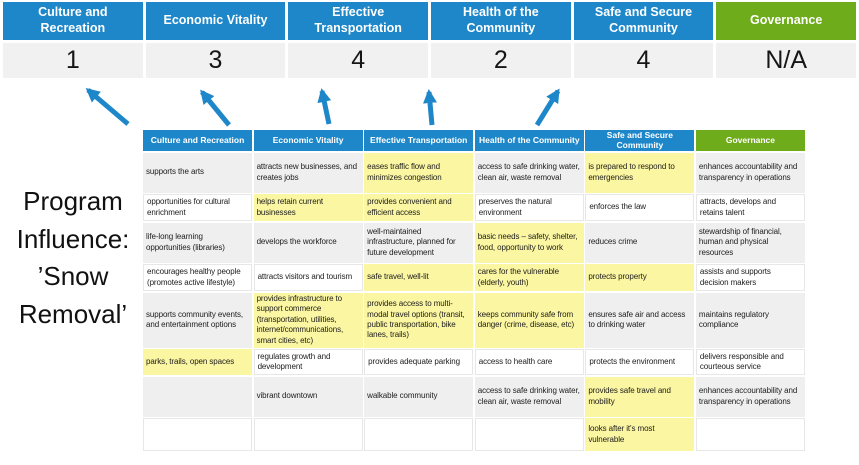  Describe the element at coordinates (73, 21) in the screenshot. I see `priority-header: Culture and Recreation` at that location.